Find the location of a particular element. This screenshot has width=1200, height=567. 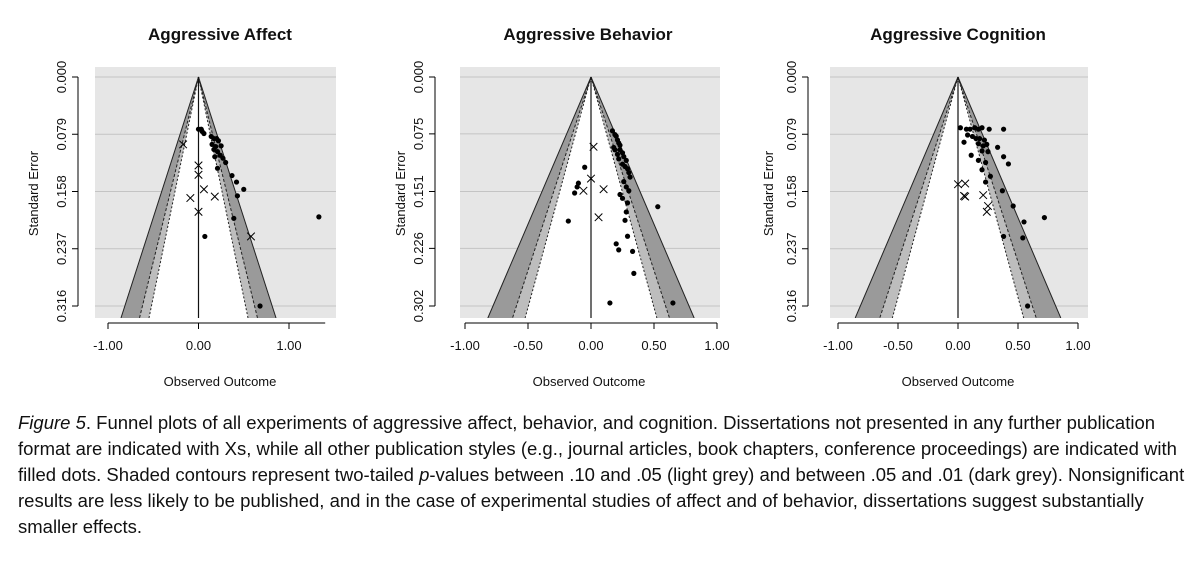

y-tick-label: 0.226 is located at coordinates (418, 248).